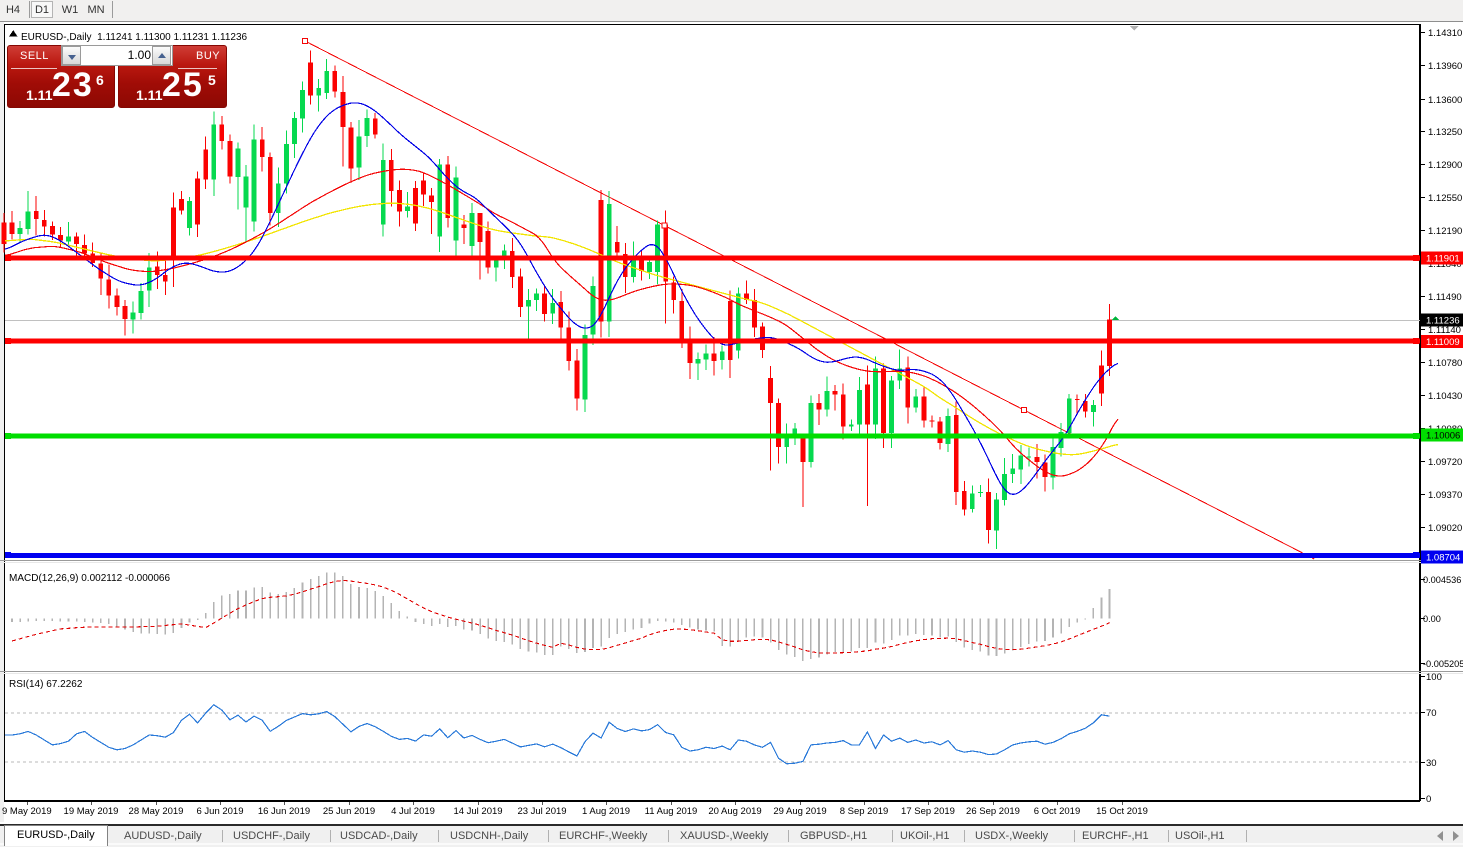 The width and height of the screenshot is (1463, 847). I want to click on svg-text: 0.004536, so click(1442, 580).